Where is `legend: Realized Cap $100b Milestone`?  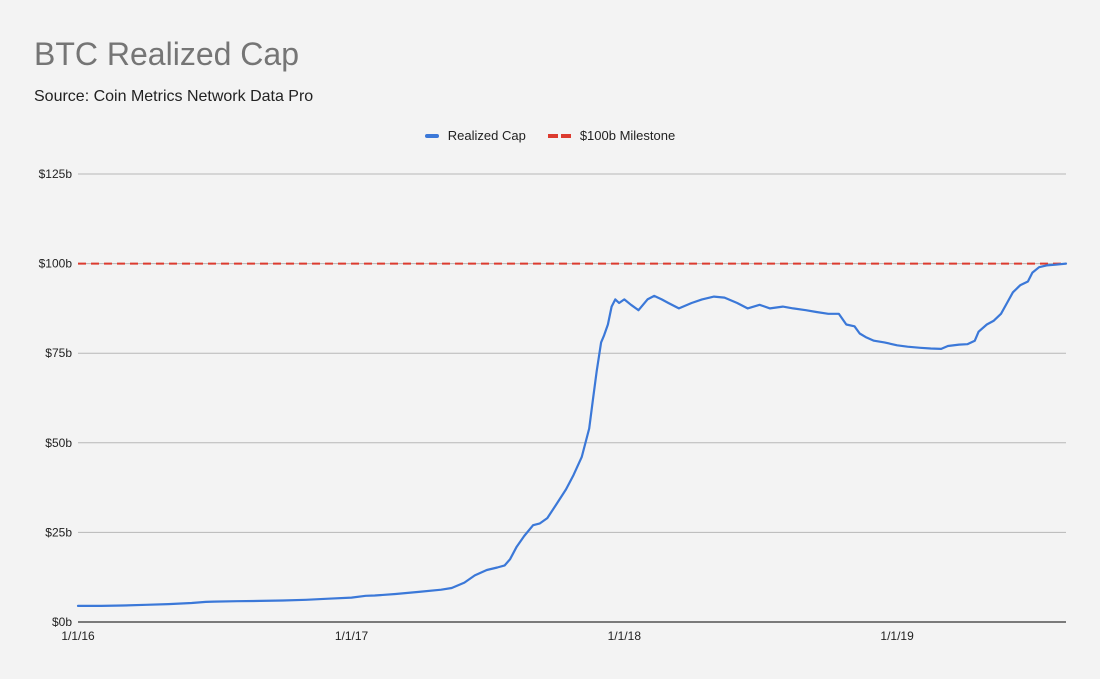
legend: Realized Cap $100b Milestone is located at coordinates (550, 135).